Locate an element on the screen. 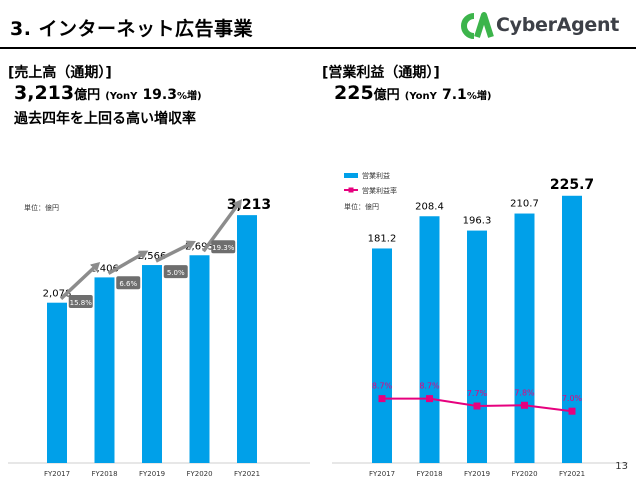  page-title: 3. インターネット広告事業 is located at coordinates (132, 29).